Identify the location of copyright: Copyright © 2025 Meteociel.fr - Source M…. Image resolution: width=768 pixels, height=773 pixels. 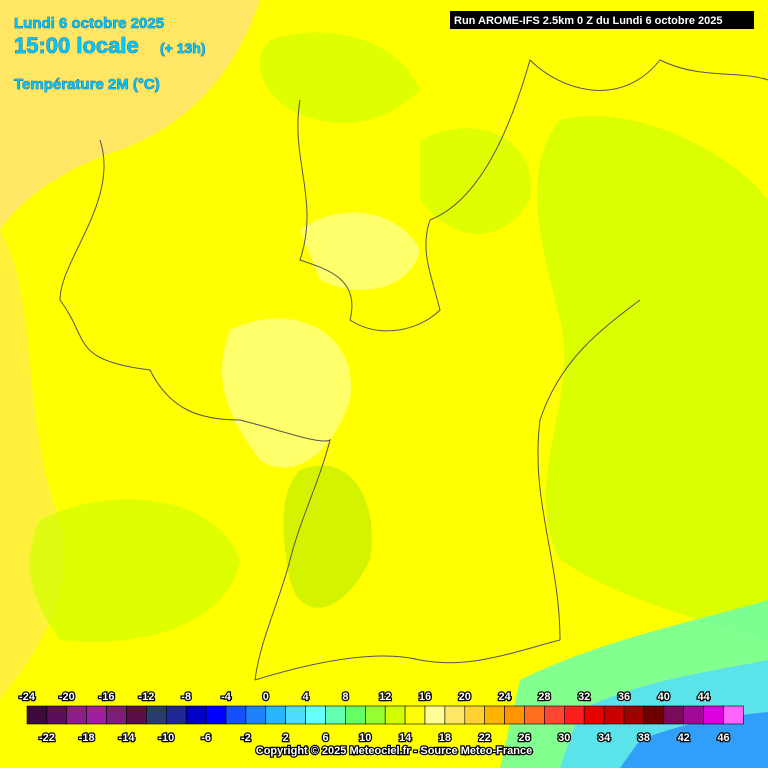
(394, 751).